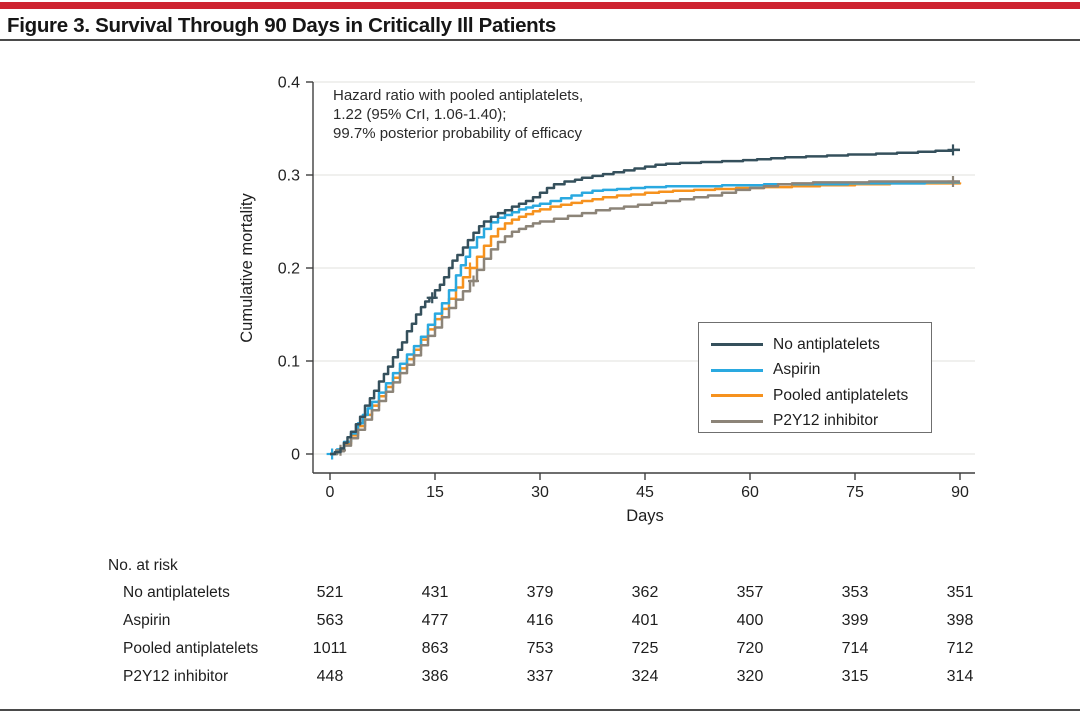  What do you see at coordinates (191, 648) in the screenshot?
I see `at-risk-row-label: Pooled antiplatelets` at bounding box center [191, 648].